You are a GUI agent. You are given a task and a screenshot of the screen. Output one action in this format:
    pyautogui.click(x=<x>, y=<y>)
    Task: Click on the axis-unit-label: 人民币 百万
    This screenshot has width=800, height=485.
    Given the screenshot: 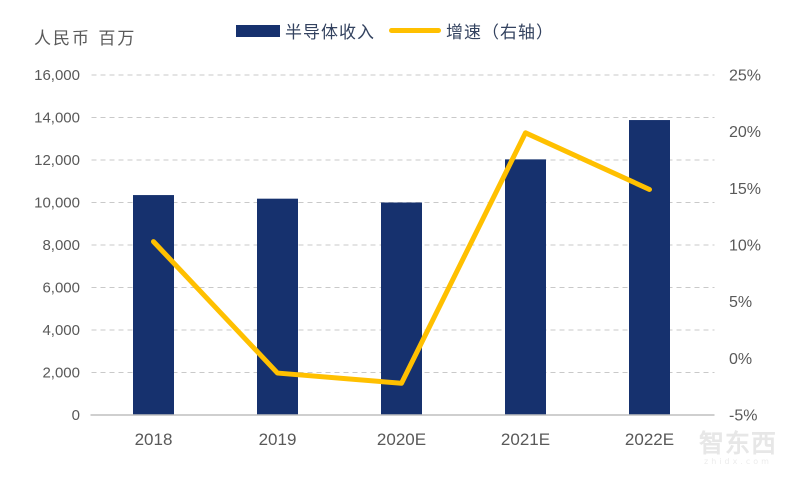 What is the action you would take?
    pyautogui.click(x=85, y=39)
    